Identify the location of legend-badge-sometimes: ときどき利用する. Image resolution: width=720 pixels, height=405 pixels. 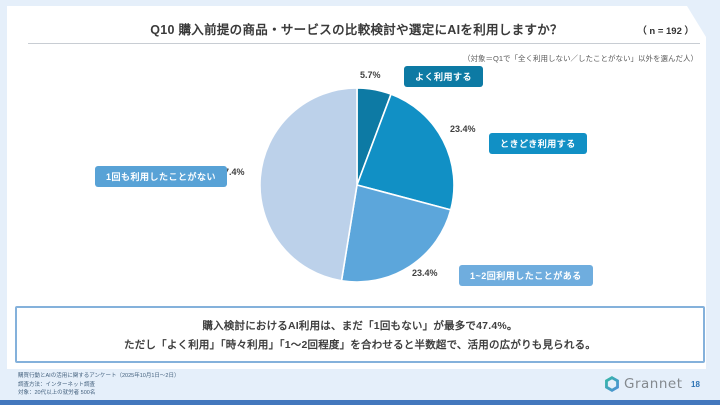
(538, 143).